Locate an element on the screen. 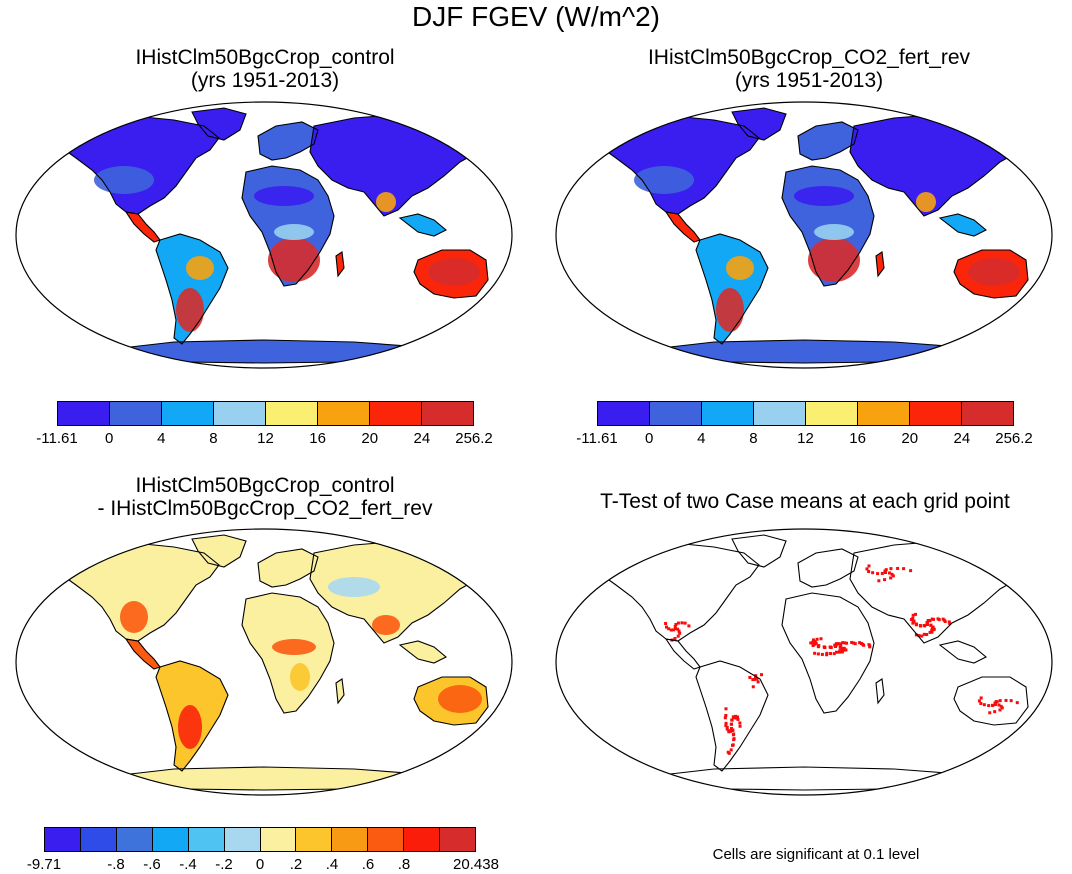  map-border is located at coordinates (804, 662).